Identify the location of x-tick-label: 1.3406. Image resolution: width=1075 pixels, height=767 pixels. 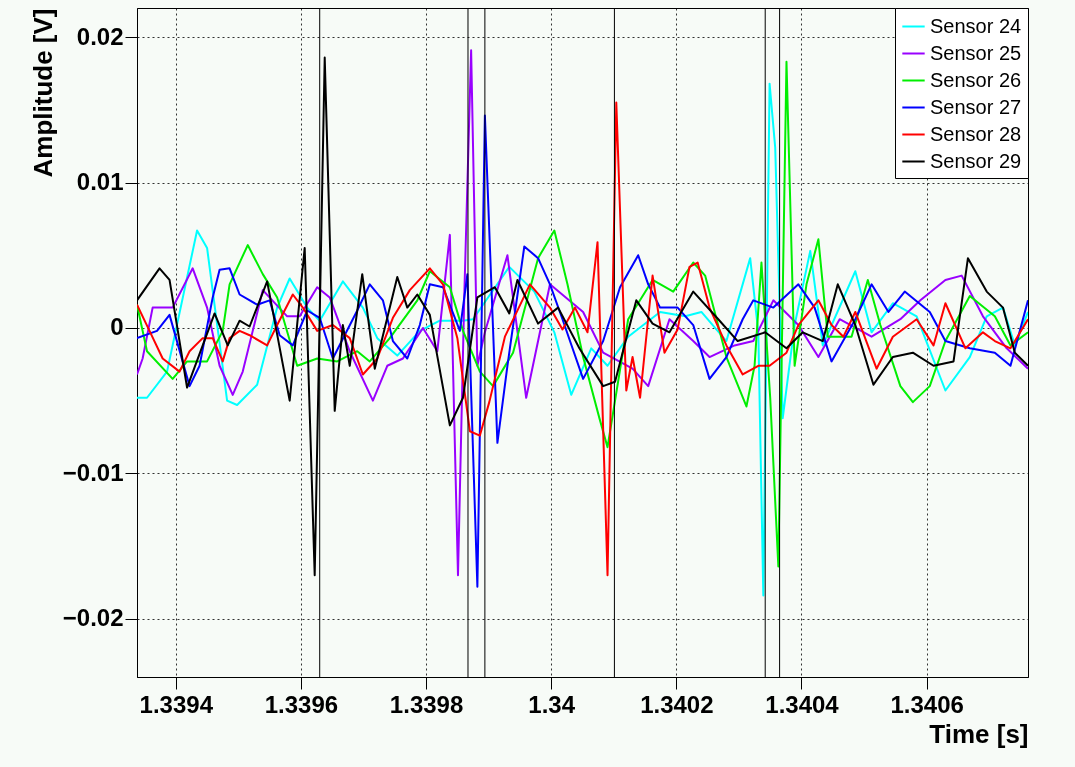
(927, 704).